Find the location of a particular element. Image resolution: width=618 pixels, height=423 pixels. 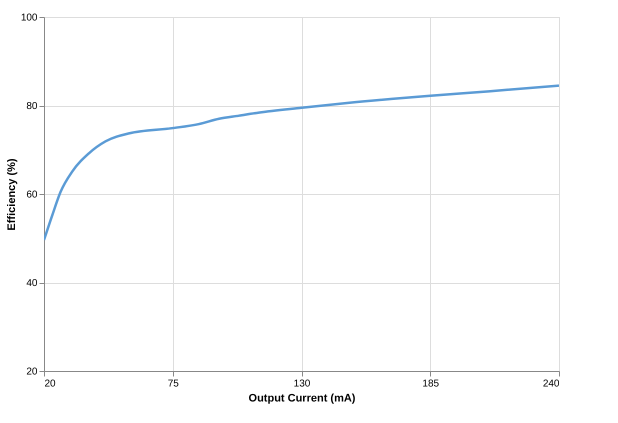

x-tick-label: 130 is located at coordinates (302, 384).